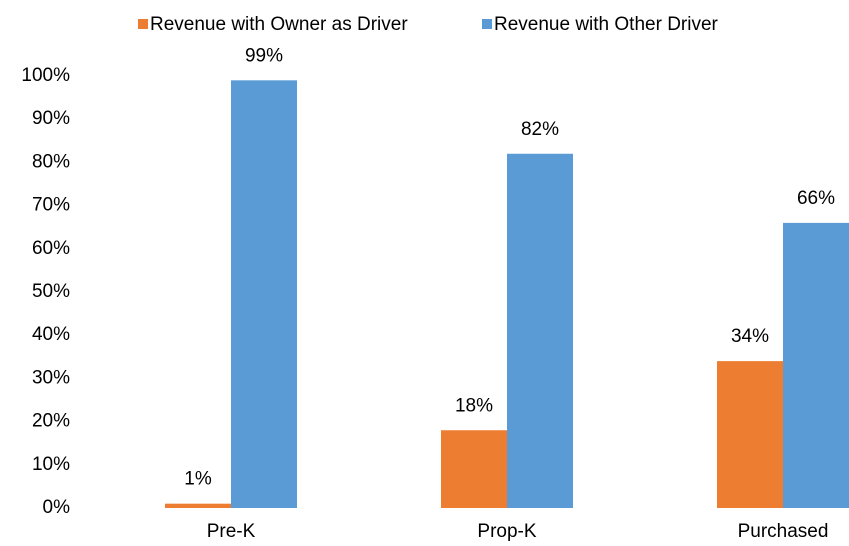  I want to click on y-tick-label: 10%, so click(51, 464).